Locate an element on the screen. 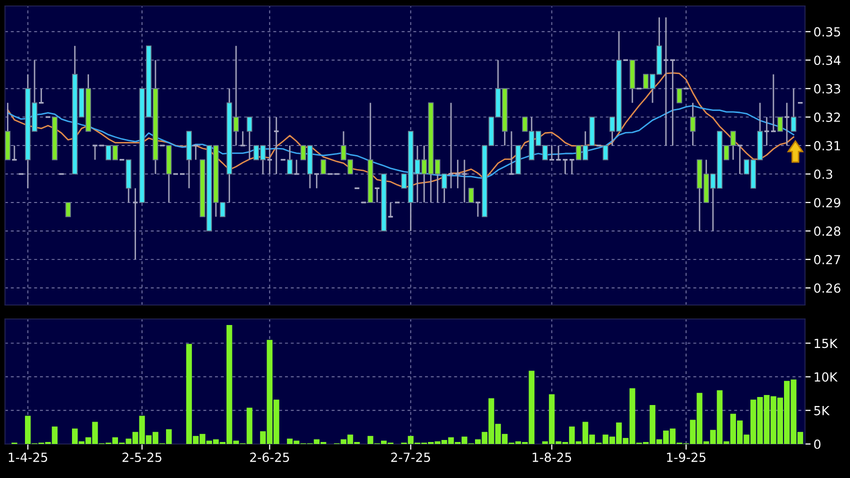 This screenshot has width=850, height=478. y-tick-label: 0.32 is located at coordinates (827, 117).